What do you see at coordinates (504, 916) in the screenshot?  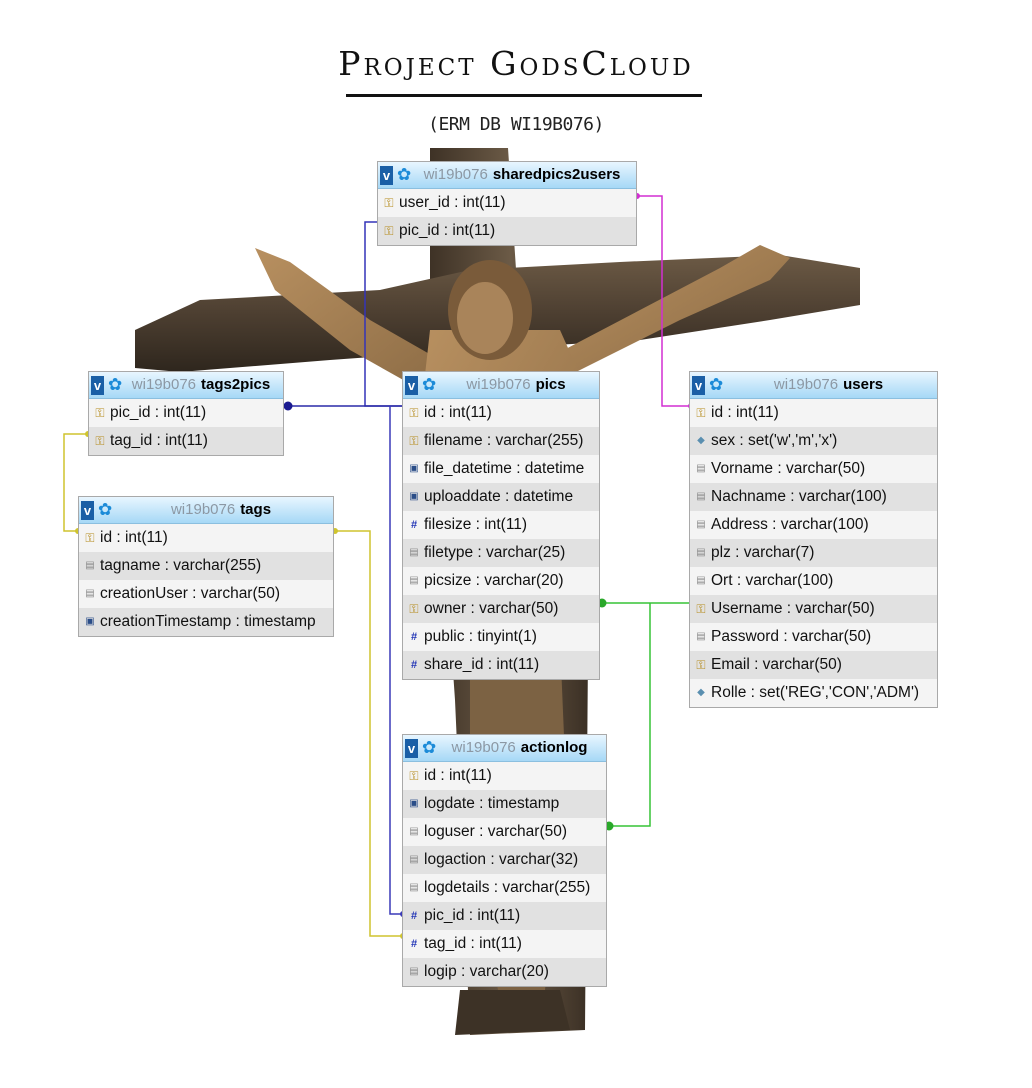 I see `column-row: # pic_id : int(11)` at bounding box center [504, 916].